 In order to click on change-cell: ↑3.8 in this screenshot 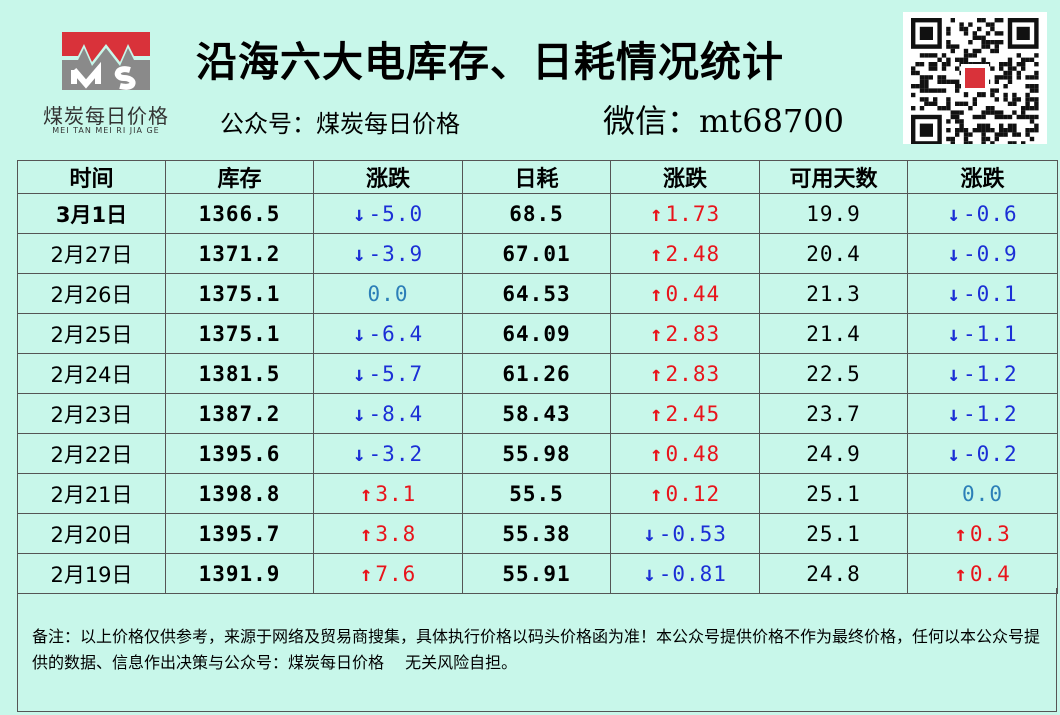, I will do `click(388, 533)`.